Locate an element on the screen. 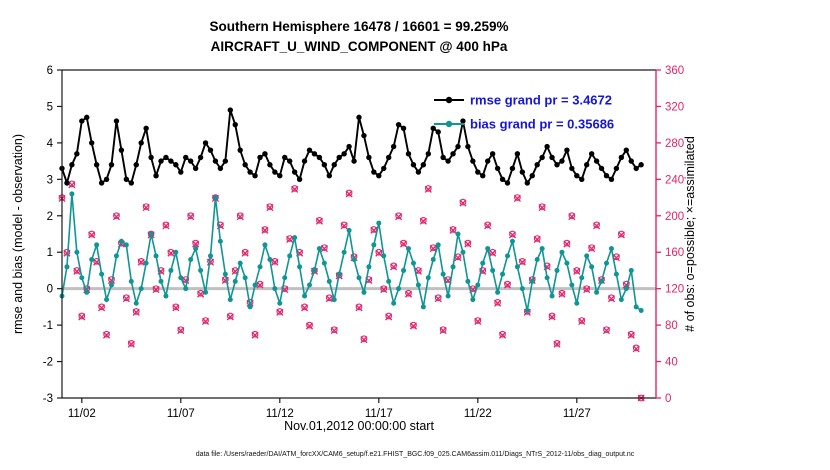  y-left-tick-label: 2 is located at coordinates (50, 217).